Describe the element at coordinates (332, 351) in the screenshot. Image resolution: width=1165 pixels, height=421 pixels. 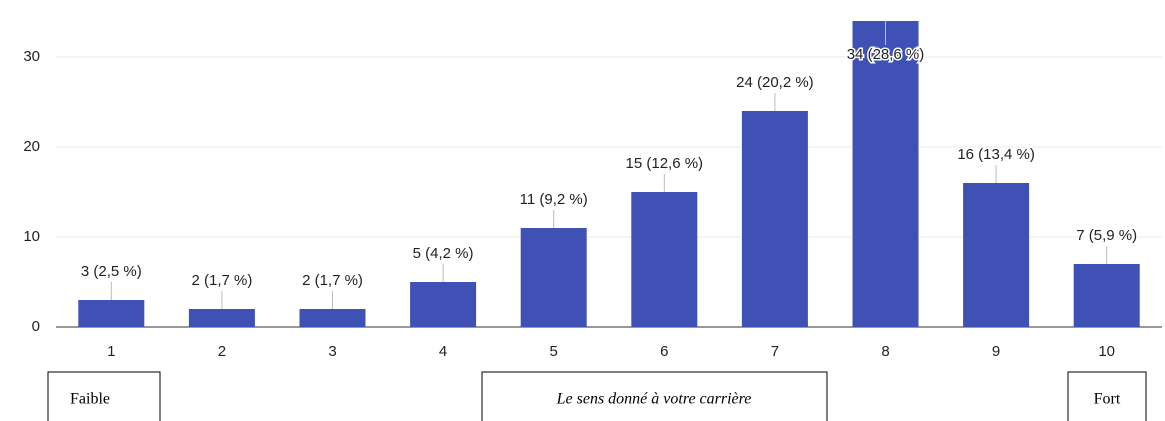
I see `x-tick-label: 3` at that location.